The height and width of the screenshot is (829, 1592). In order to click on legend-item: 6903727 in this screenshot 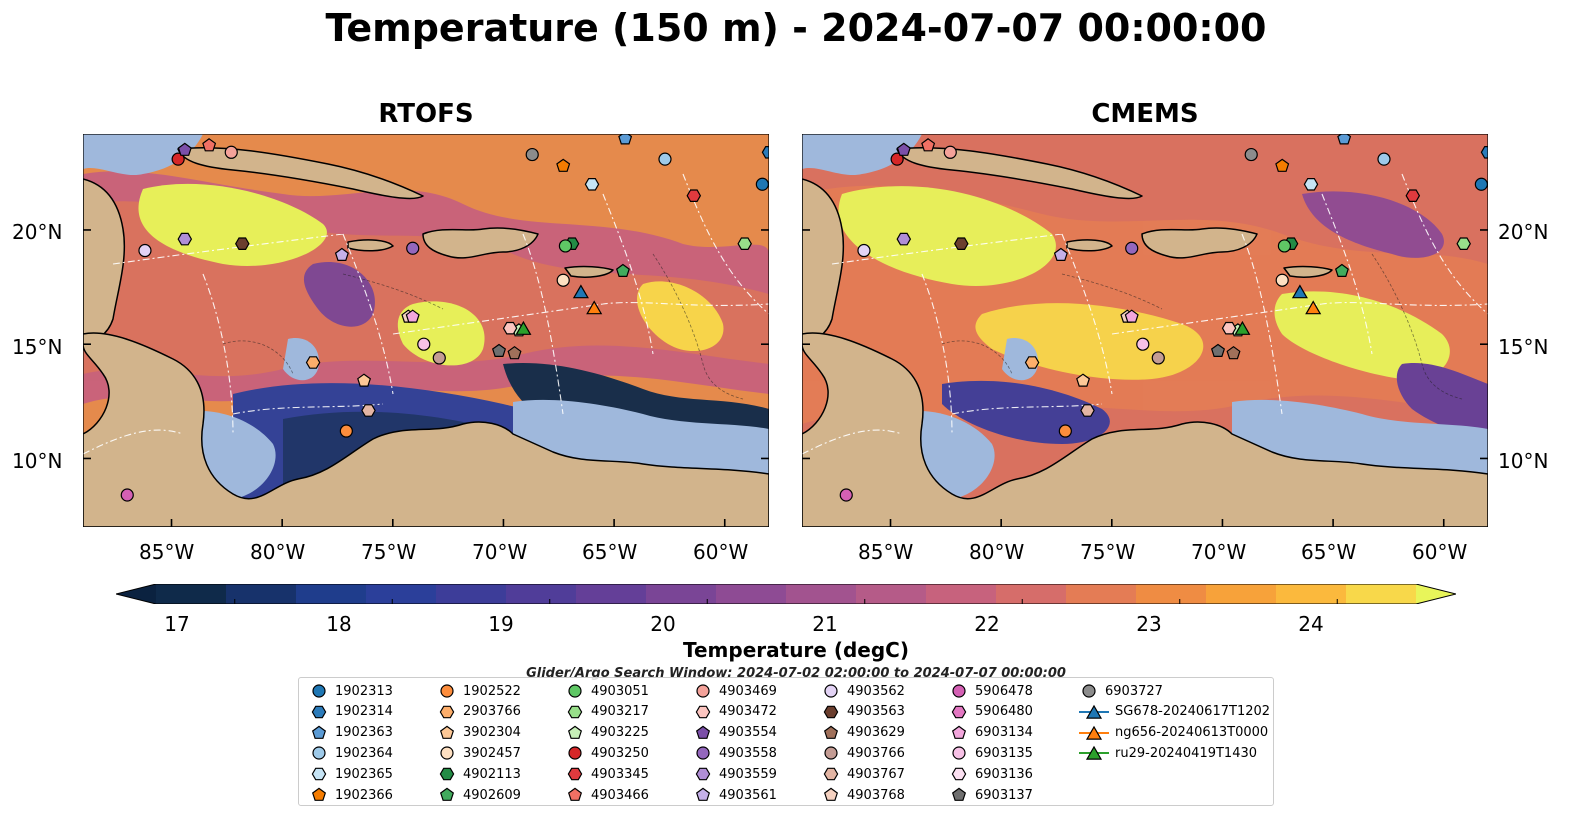, I will do `click(1121, 691)`.